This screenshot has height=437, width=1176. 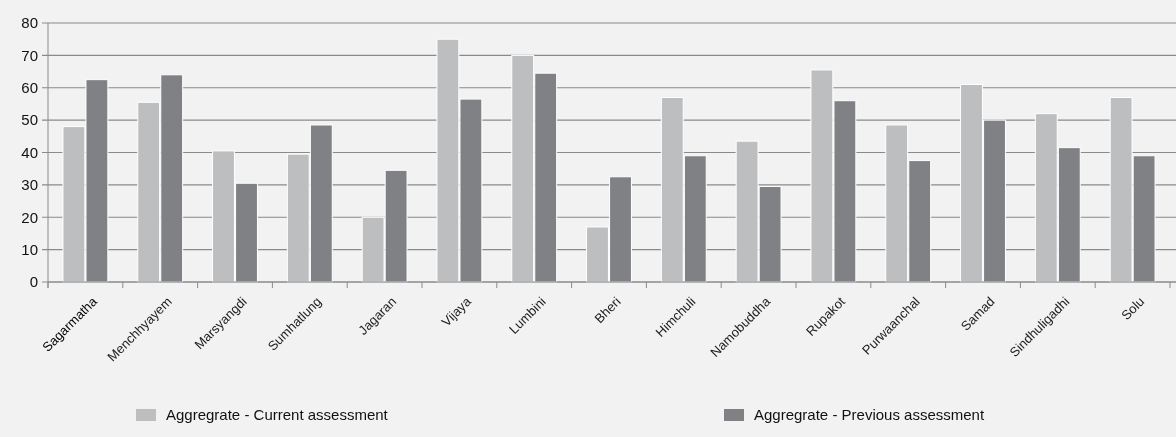 I want to click on legend-label: Aggregrate - Current assessment, so click(x=277, y=415).